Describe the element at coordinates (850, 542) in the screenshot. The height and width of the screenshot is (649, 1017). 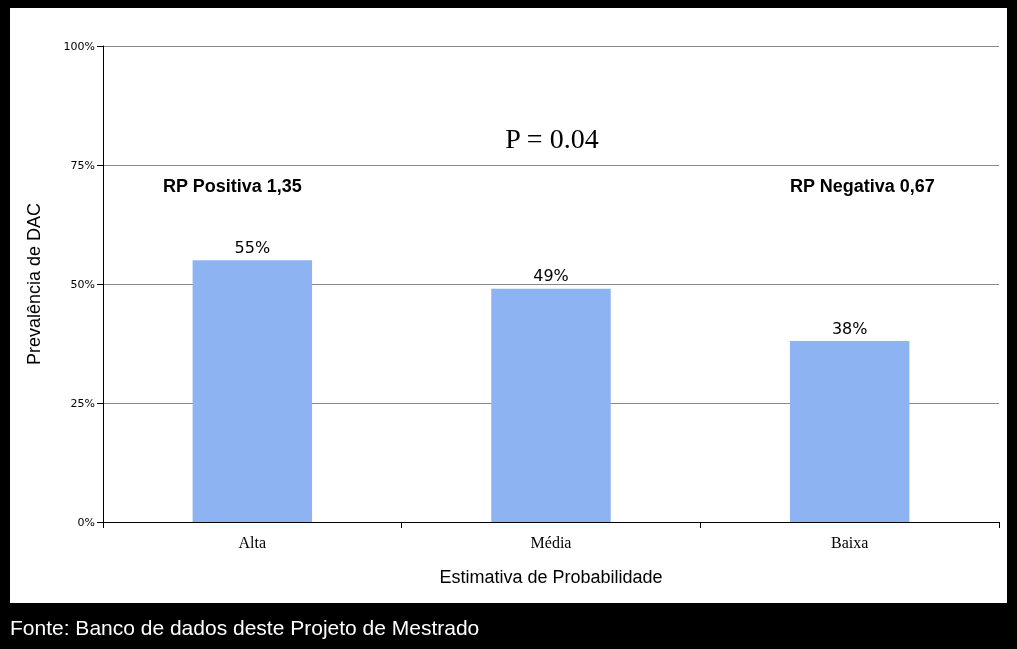
I see `x-tick-label: Baixa` at that location.